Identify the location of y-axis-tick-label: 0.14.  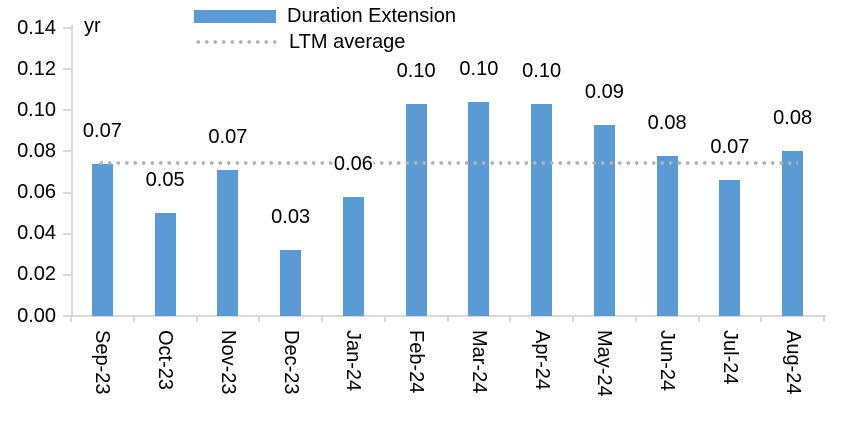
(36, 27).